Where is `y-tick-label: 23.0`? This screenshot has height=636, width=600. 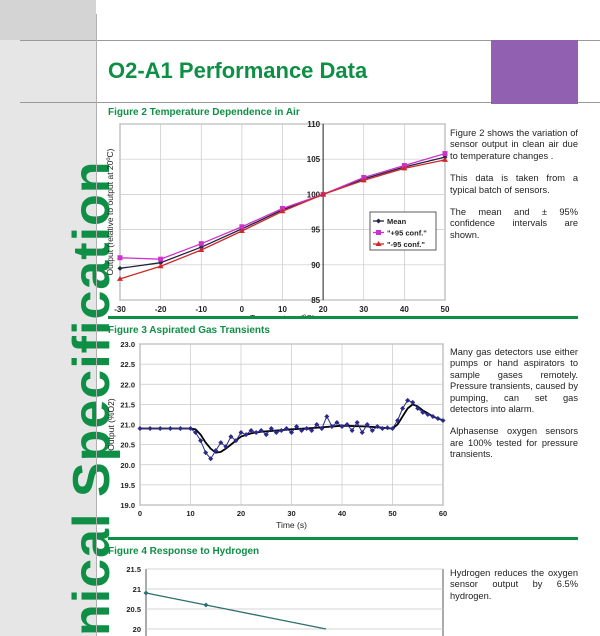
y-tick-label: 23.0 is located at coordinates (127, 344).